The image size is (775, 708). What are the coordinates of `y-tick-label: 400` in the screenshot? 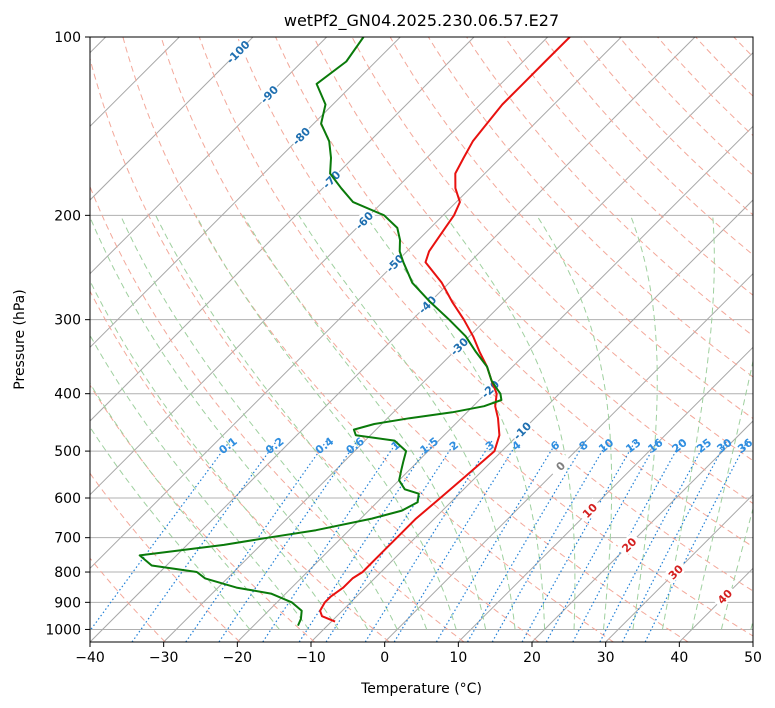 It's located at (67, 395).